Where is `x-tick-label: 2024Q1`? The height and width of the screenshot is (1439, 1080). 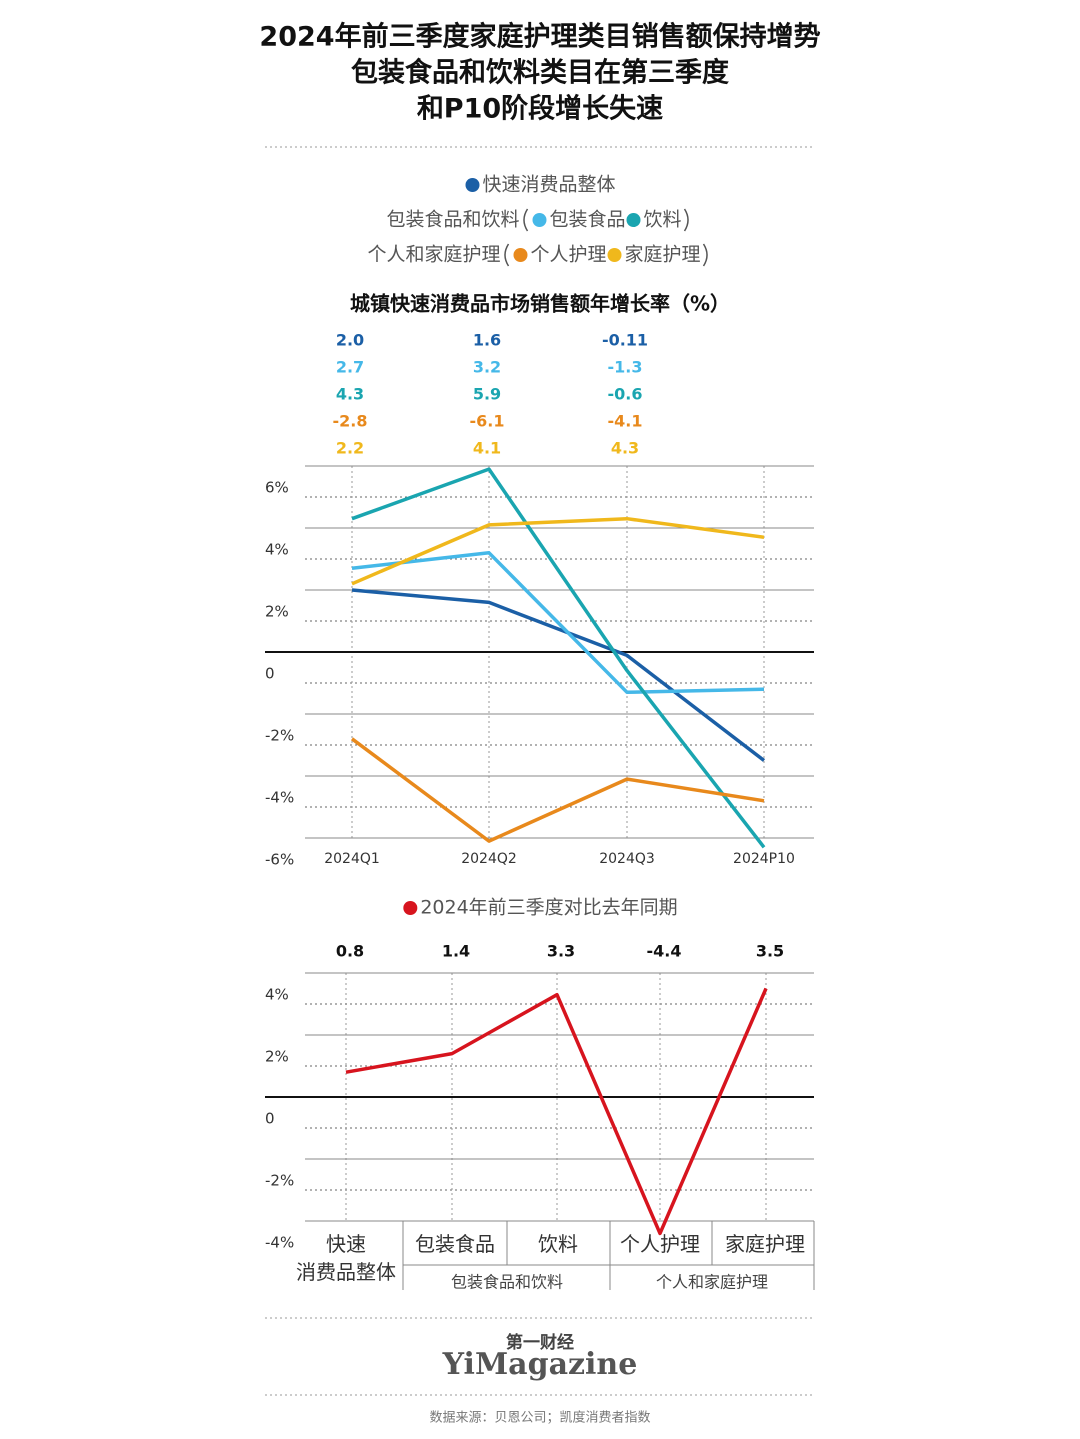 x-tick-label: 2024Q1 is located at coordinates (352, 859).